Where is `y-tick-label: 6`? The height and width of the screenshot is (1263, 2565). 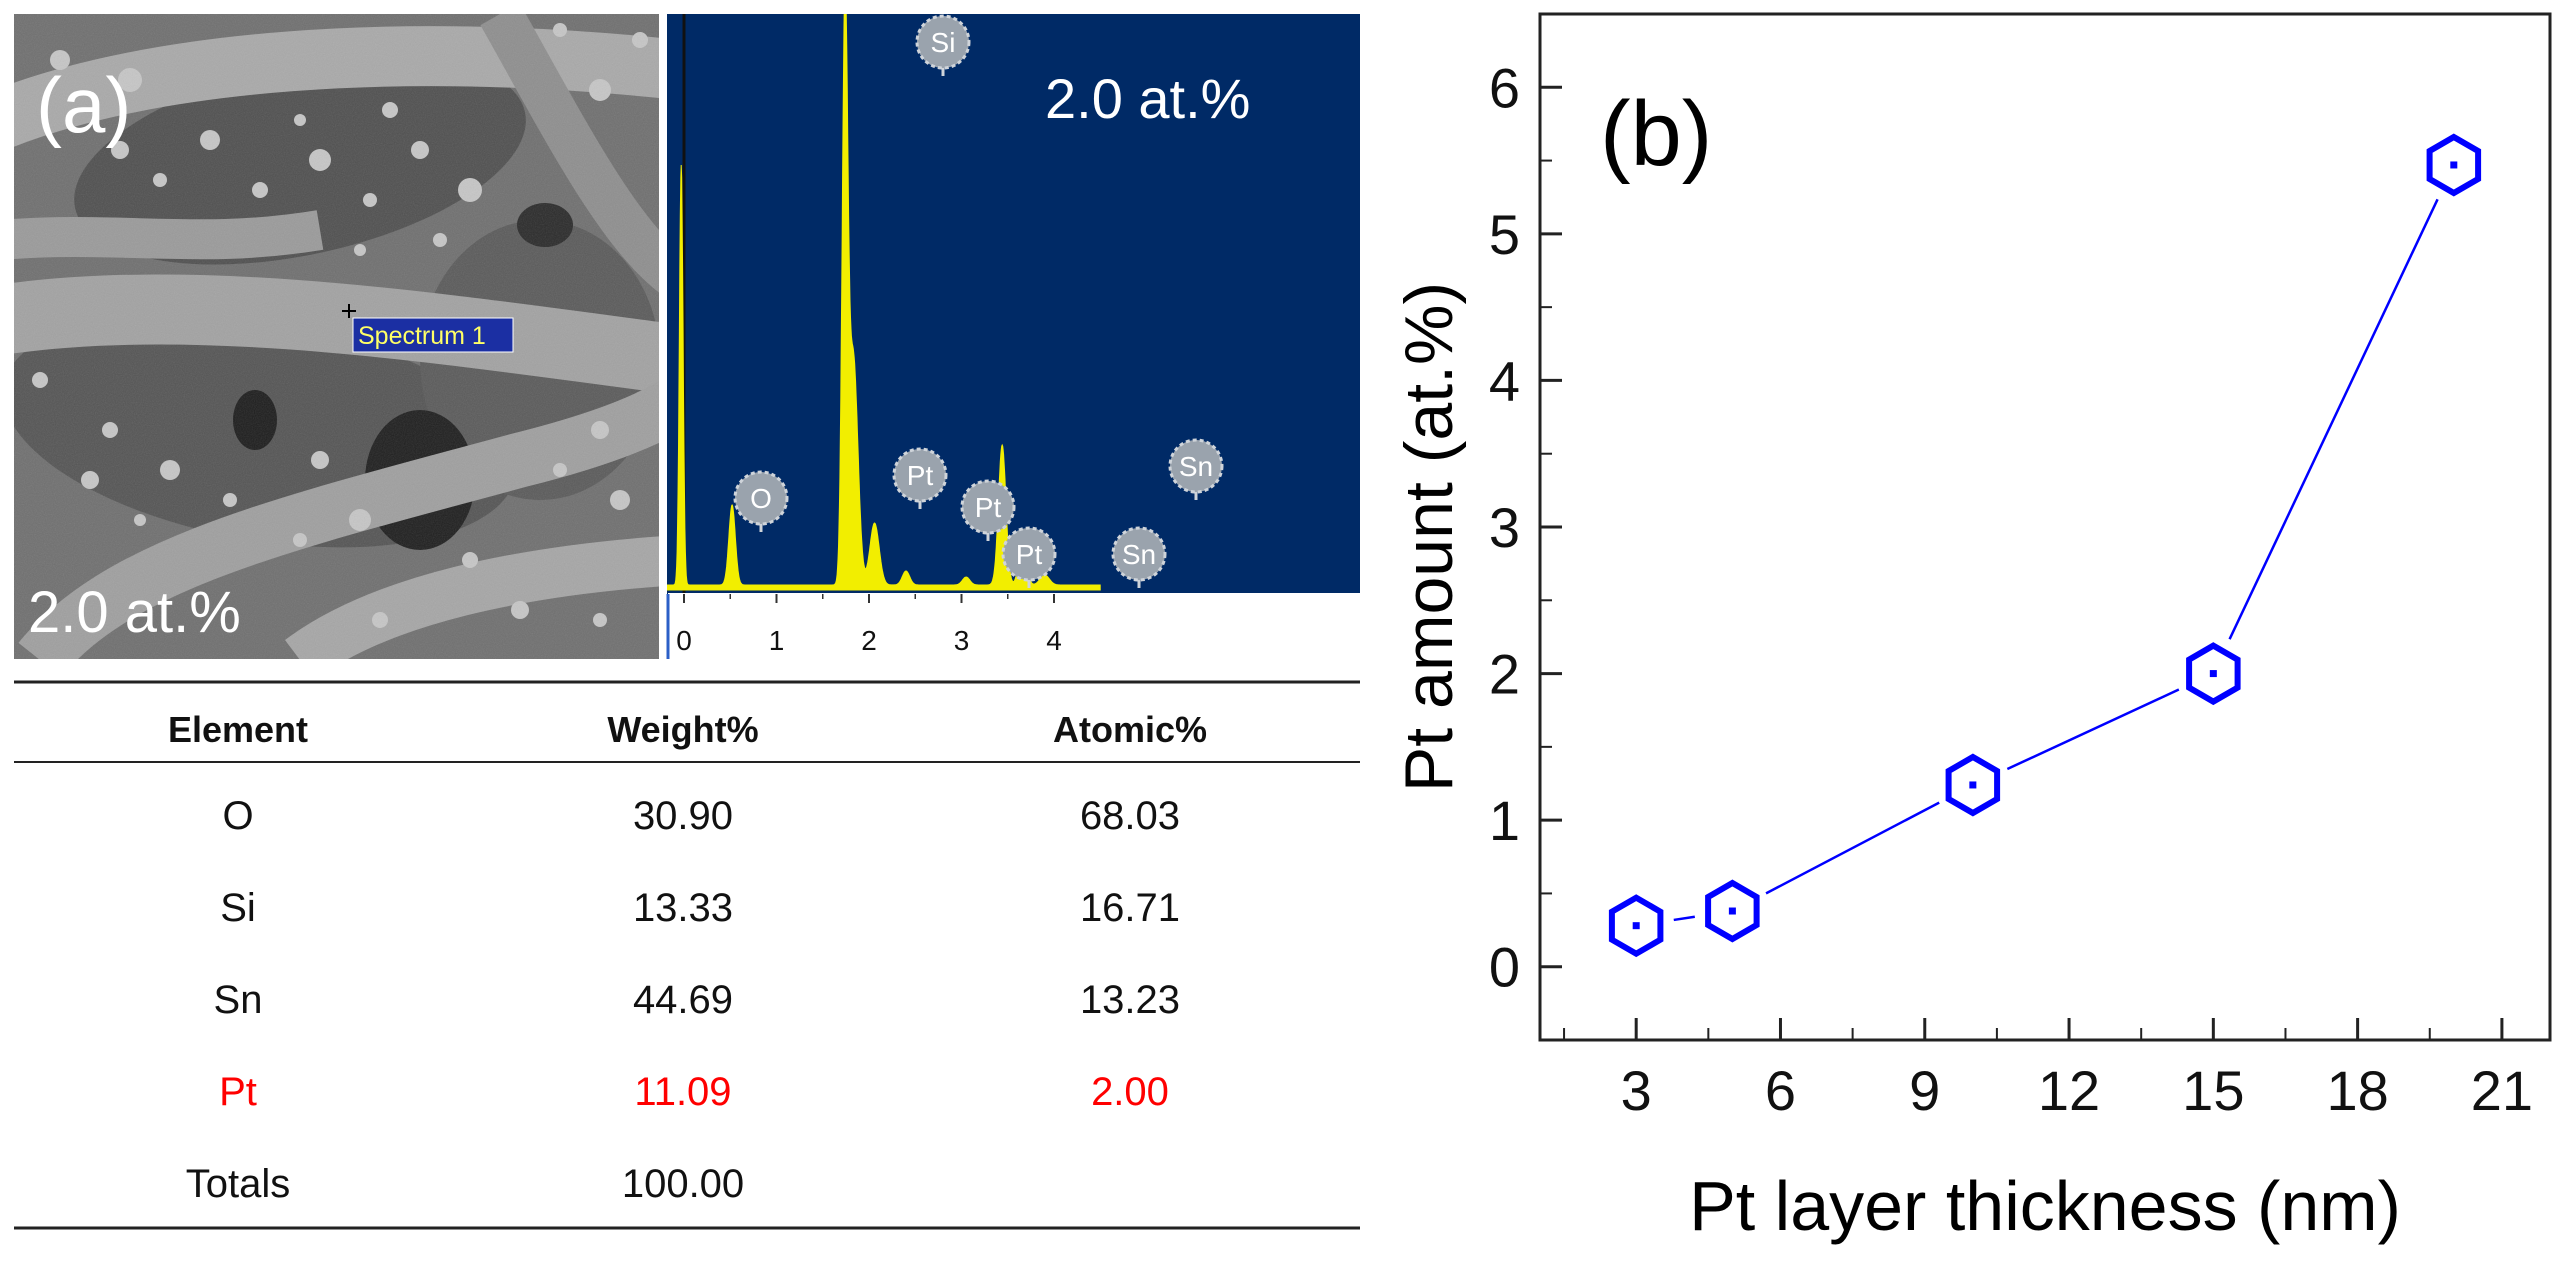 y-tick-label: 6 is located at coordinates (1504, 87).